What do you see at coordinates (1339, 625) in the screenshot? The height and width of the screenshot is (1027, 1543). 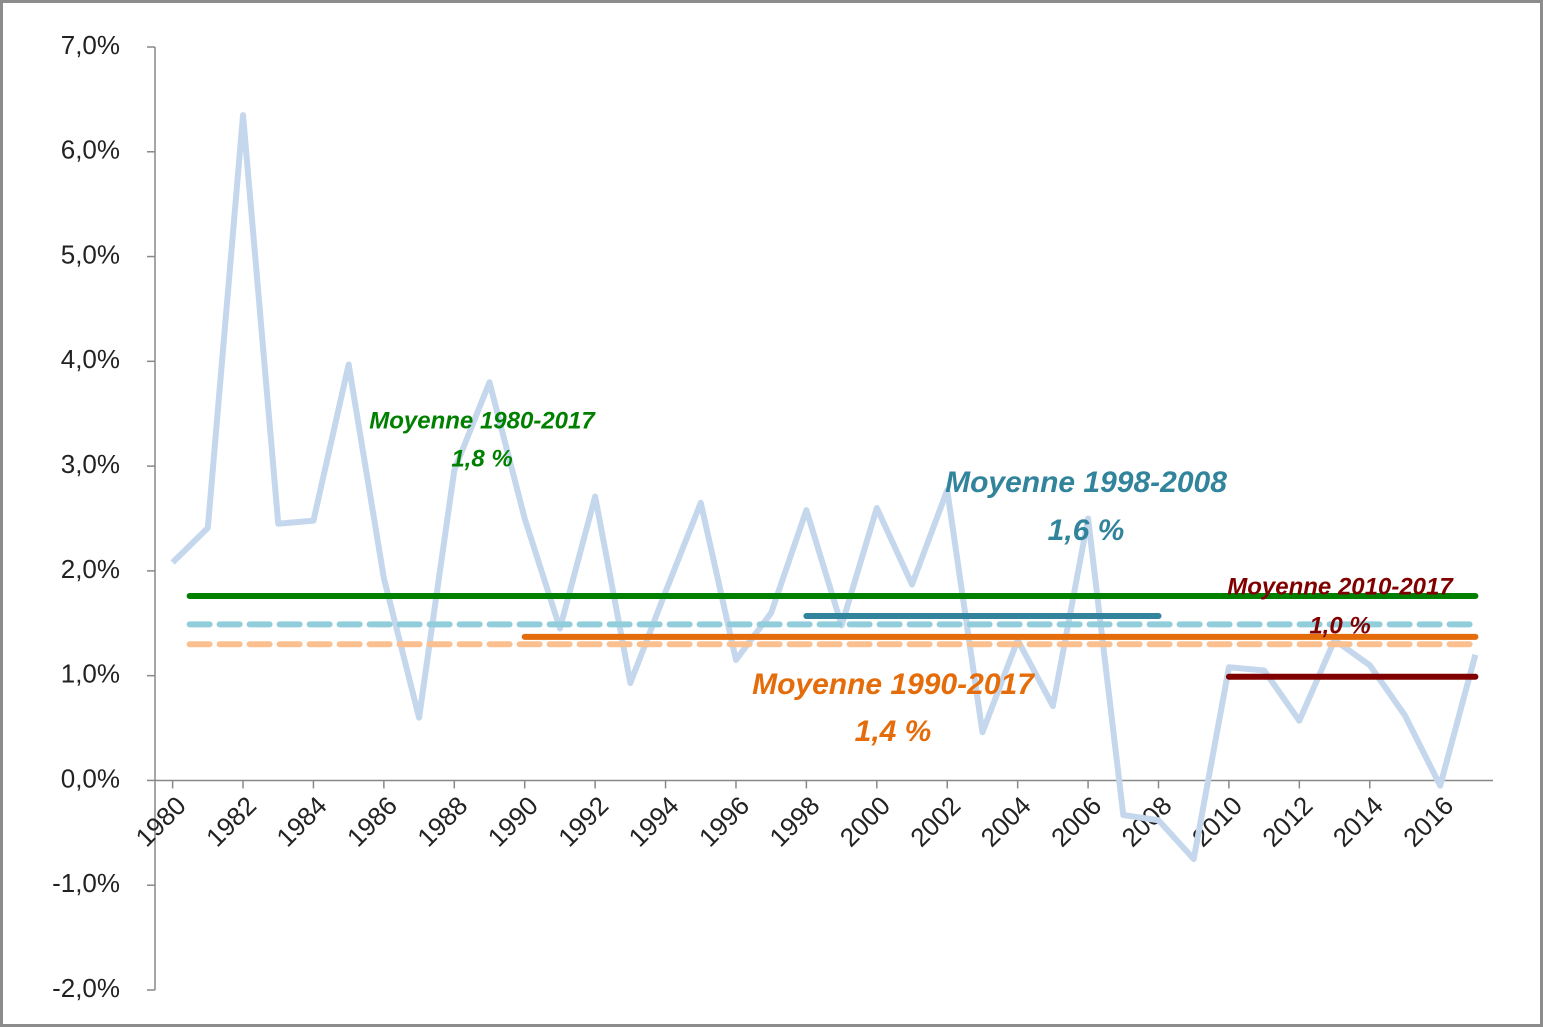 I see `average-value-label: 1,0 %` at bounding box center [1339, 625].